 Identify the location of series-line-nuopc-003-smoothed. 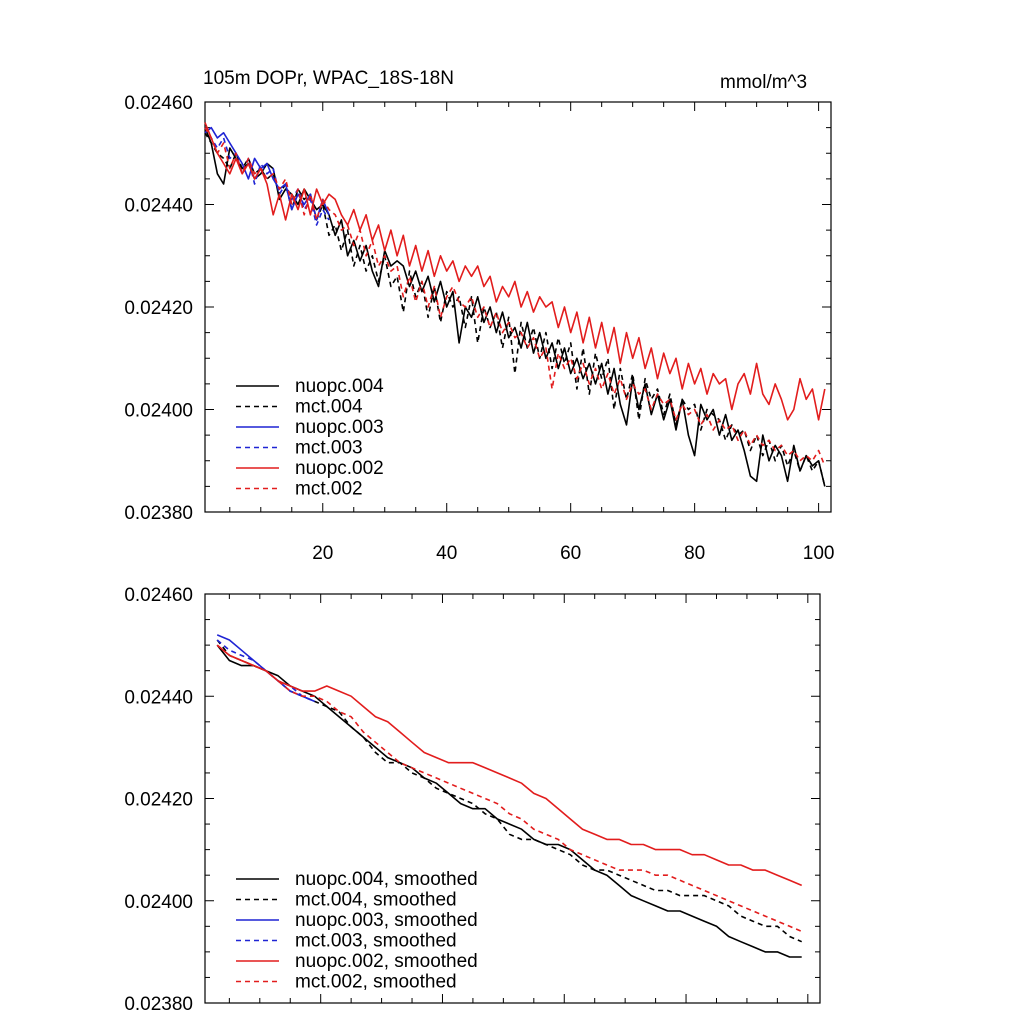
(265, 668).